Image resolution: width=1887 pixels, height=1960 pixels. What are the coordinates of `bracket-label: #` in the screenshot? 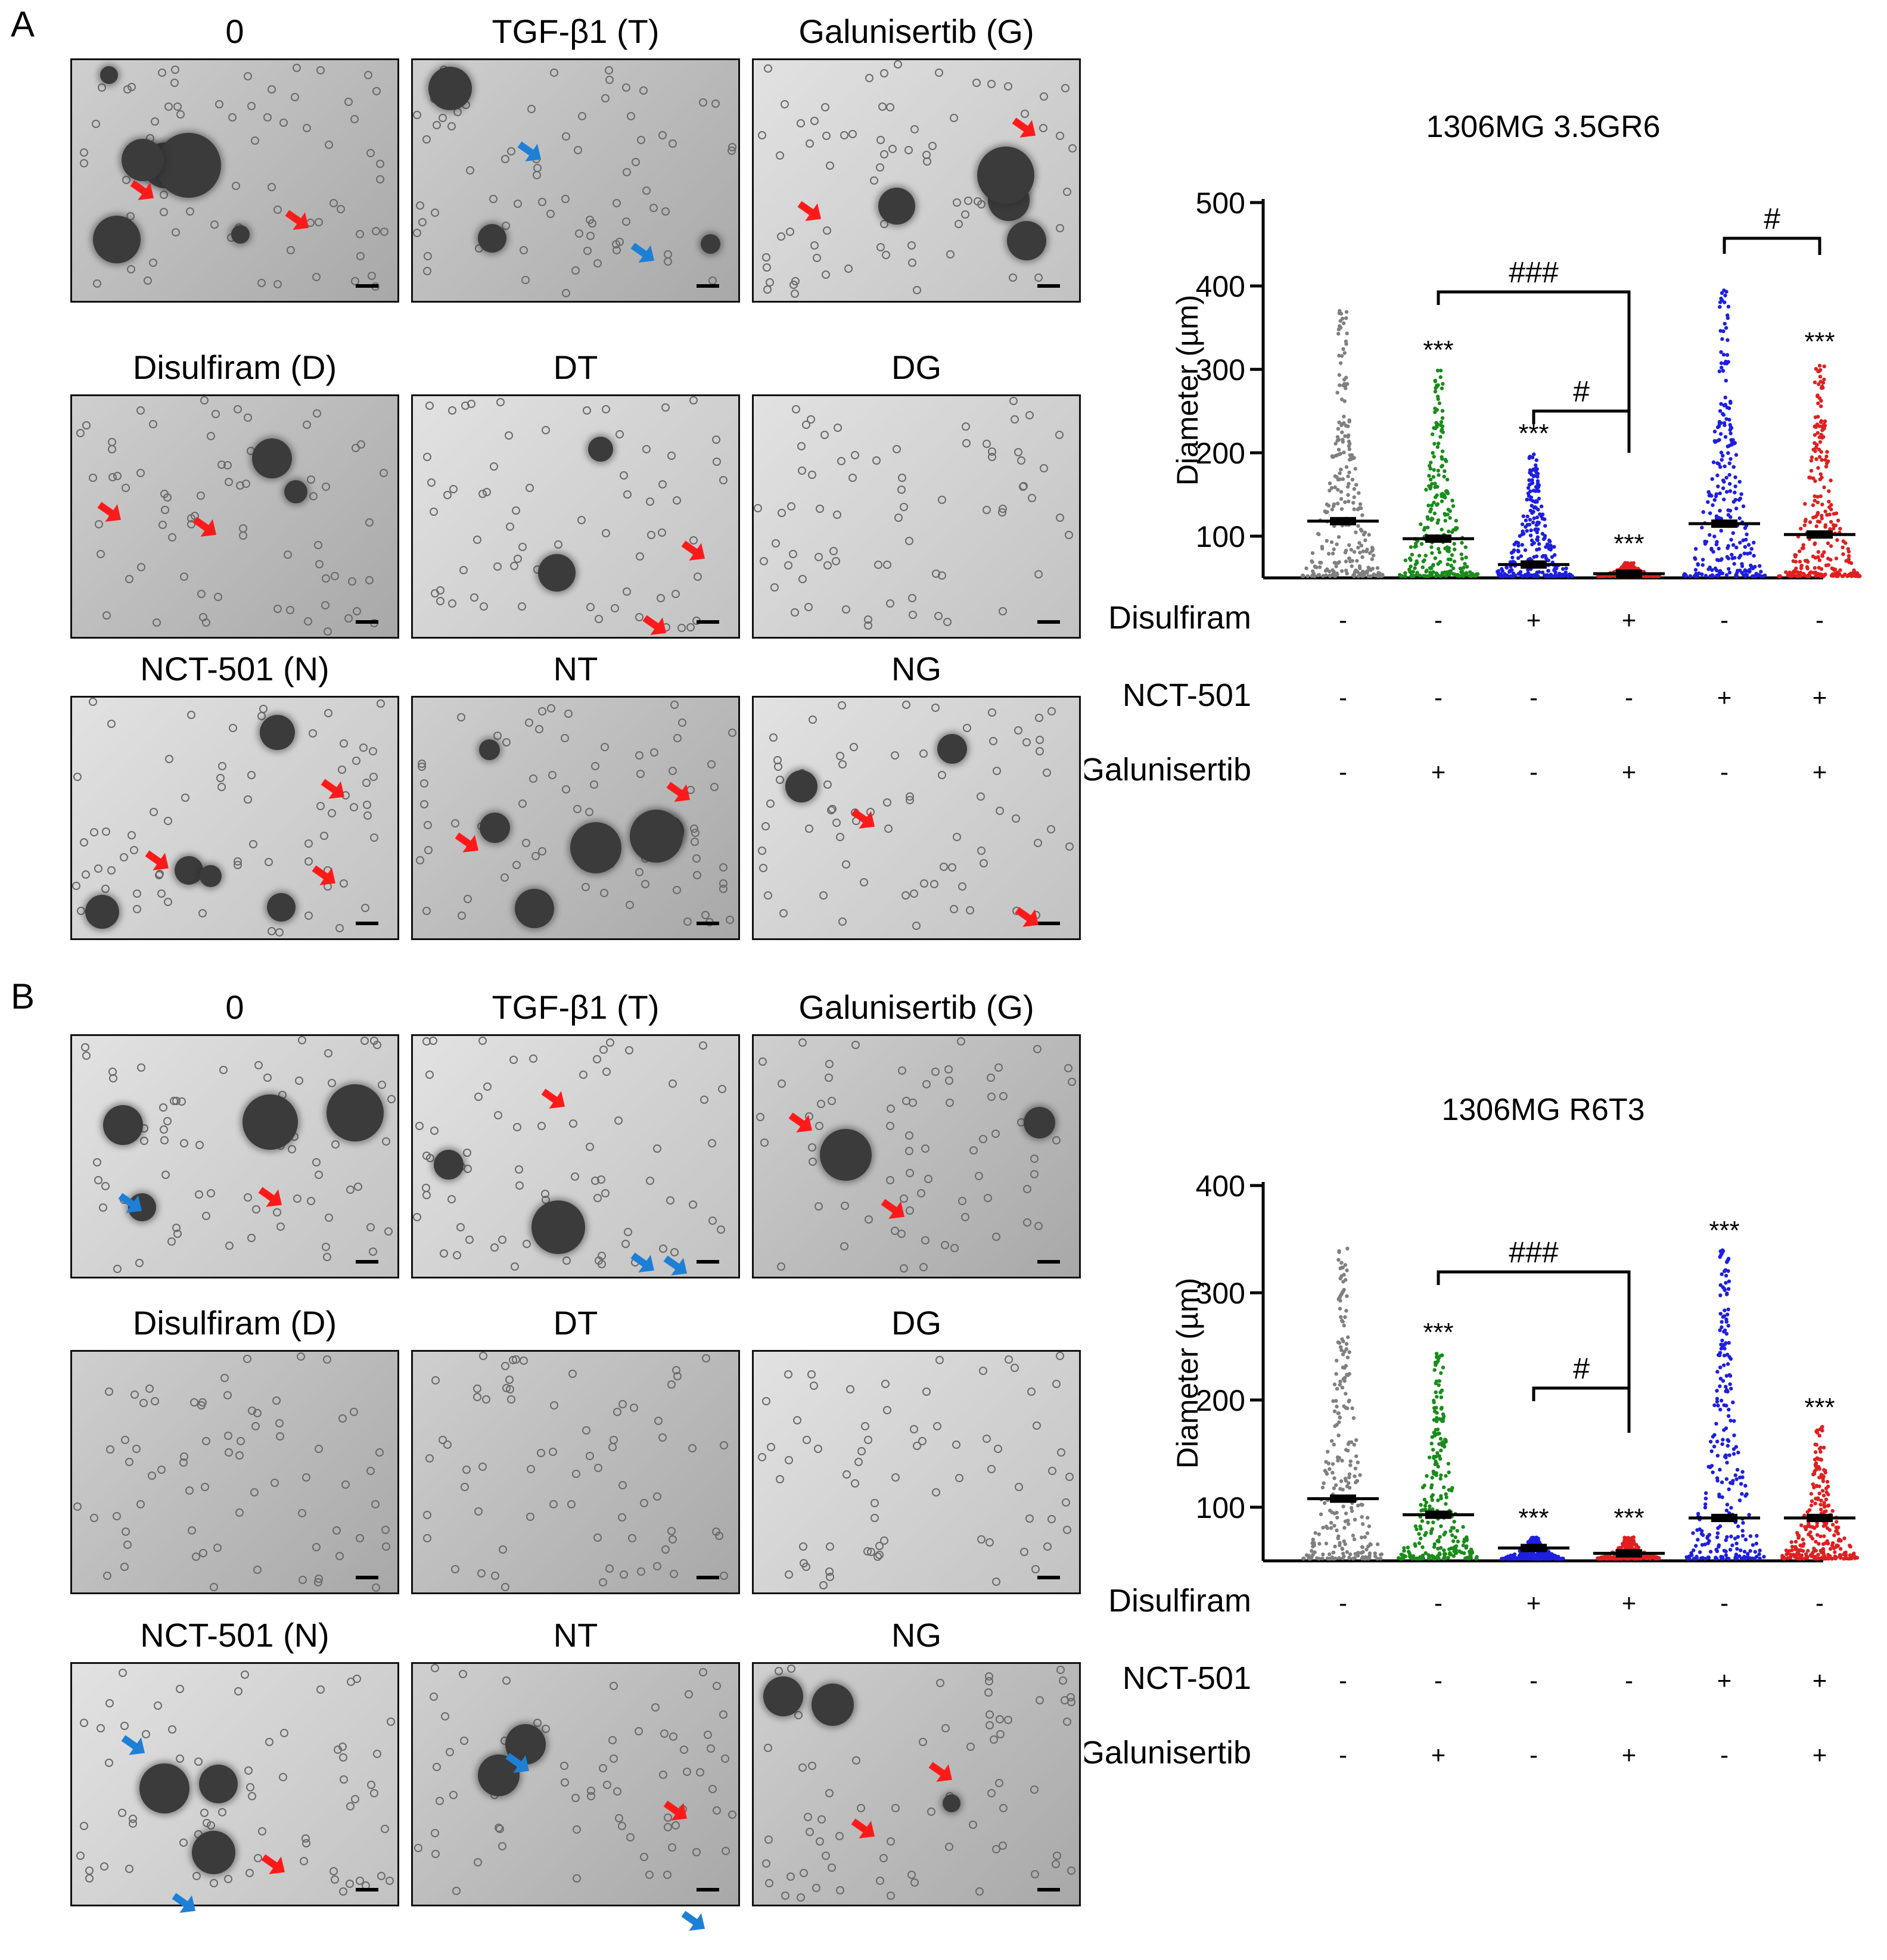 It's located at (1772, 218).